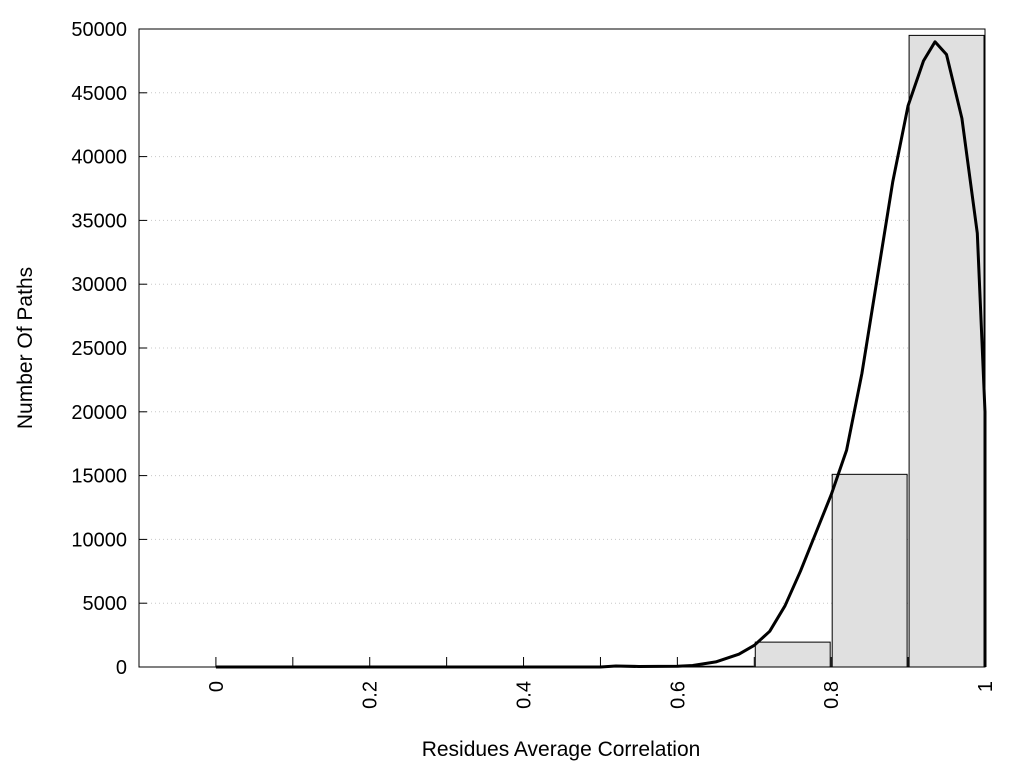 This screenshot has width=1024, height=768. I want to click on x-tick-label: 0.2, so click(371, 695).